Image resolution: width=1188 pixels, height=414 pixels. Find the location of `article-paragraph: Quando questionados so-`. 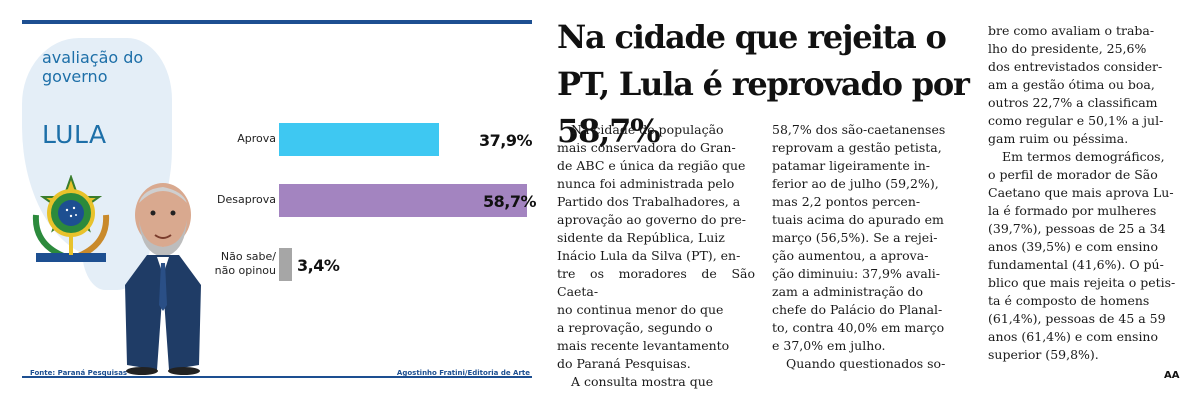

article-paragraph: Quando questionados so- is located at coordinates (866, 363).